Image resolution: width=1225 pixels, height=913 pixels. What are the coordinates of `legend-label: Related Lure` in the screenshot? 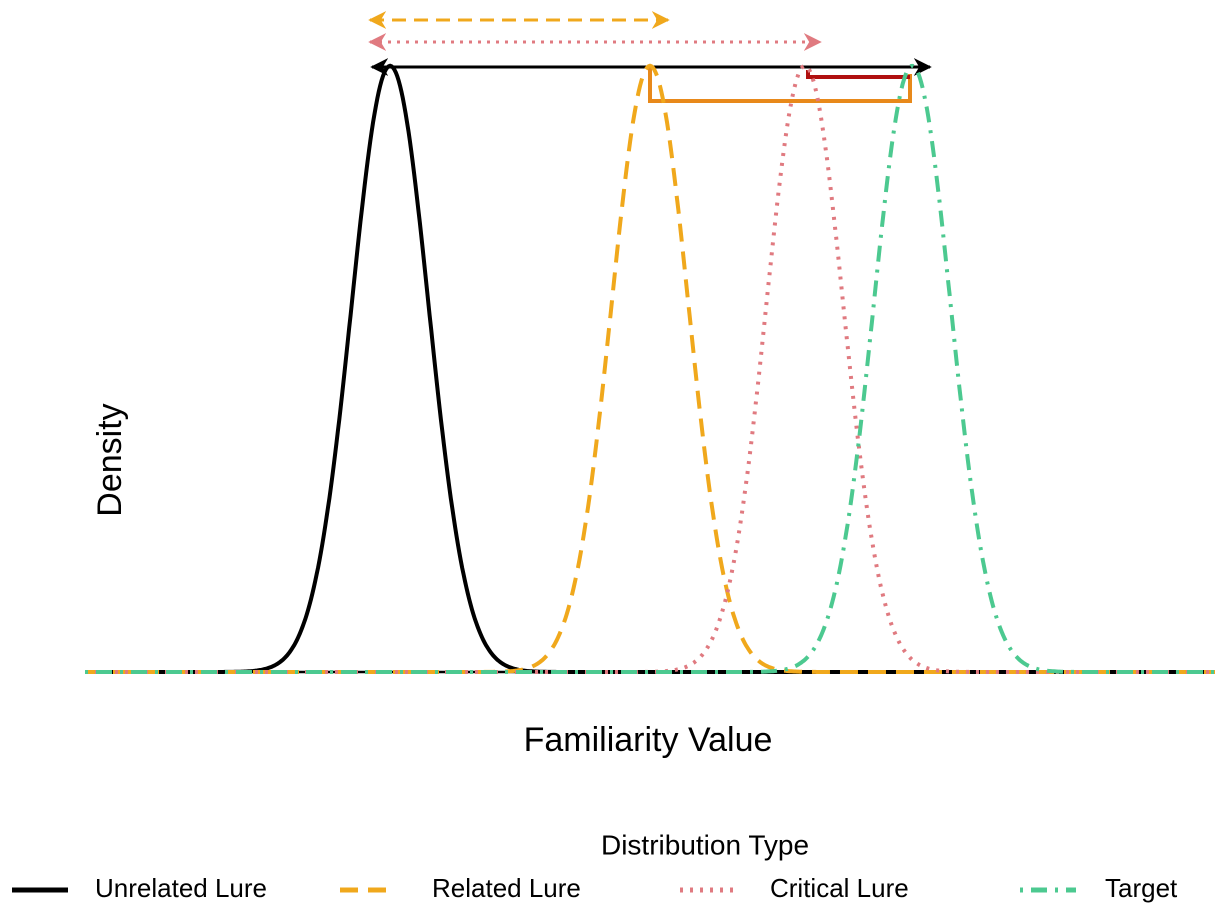 It's located at (506, 888).